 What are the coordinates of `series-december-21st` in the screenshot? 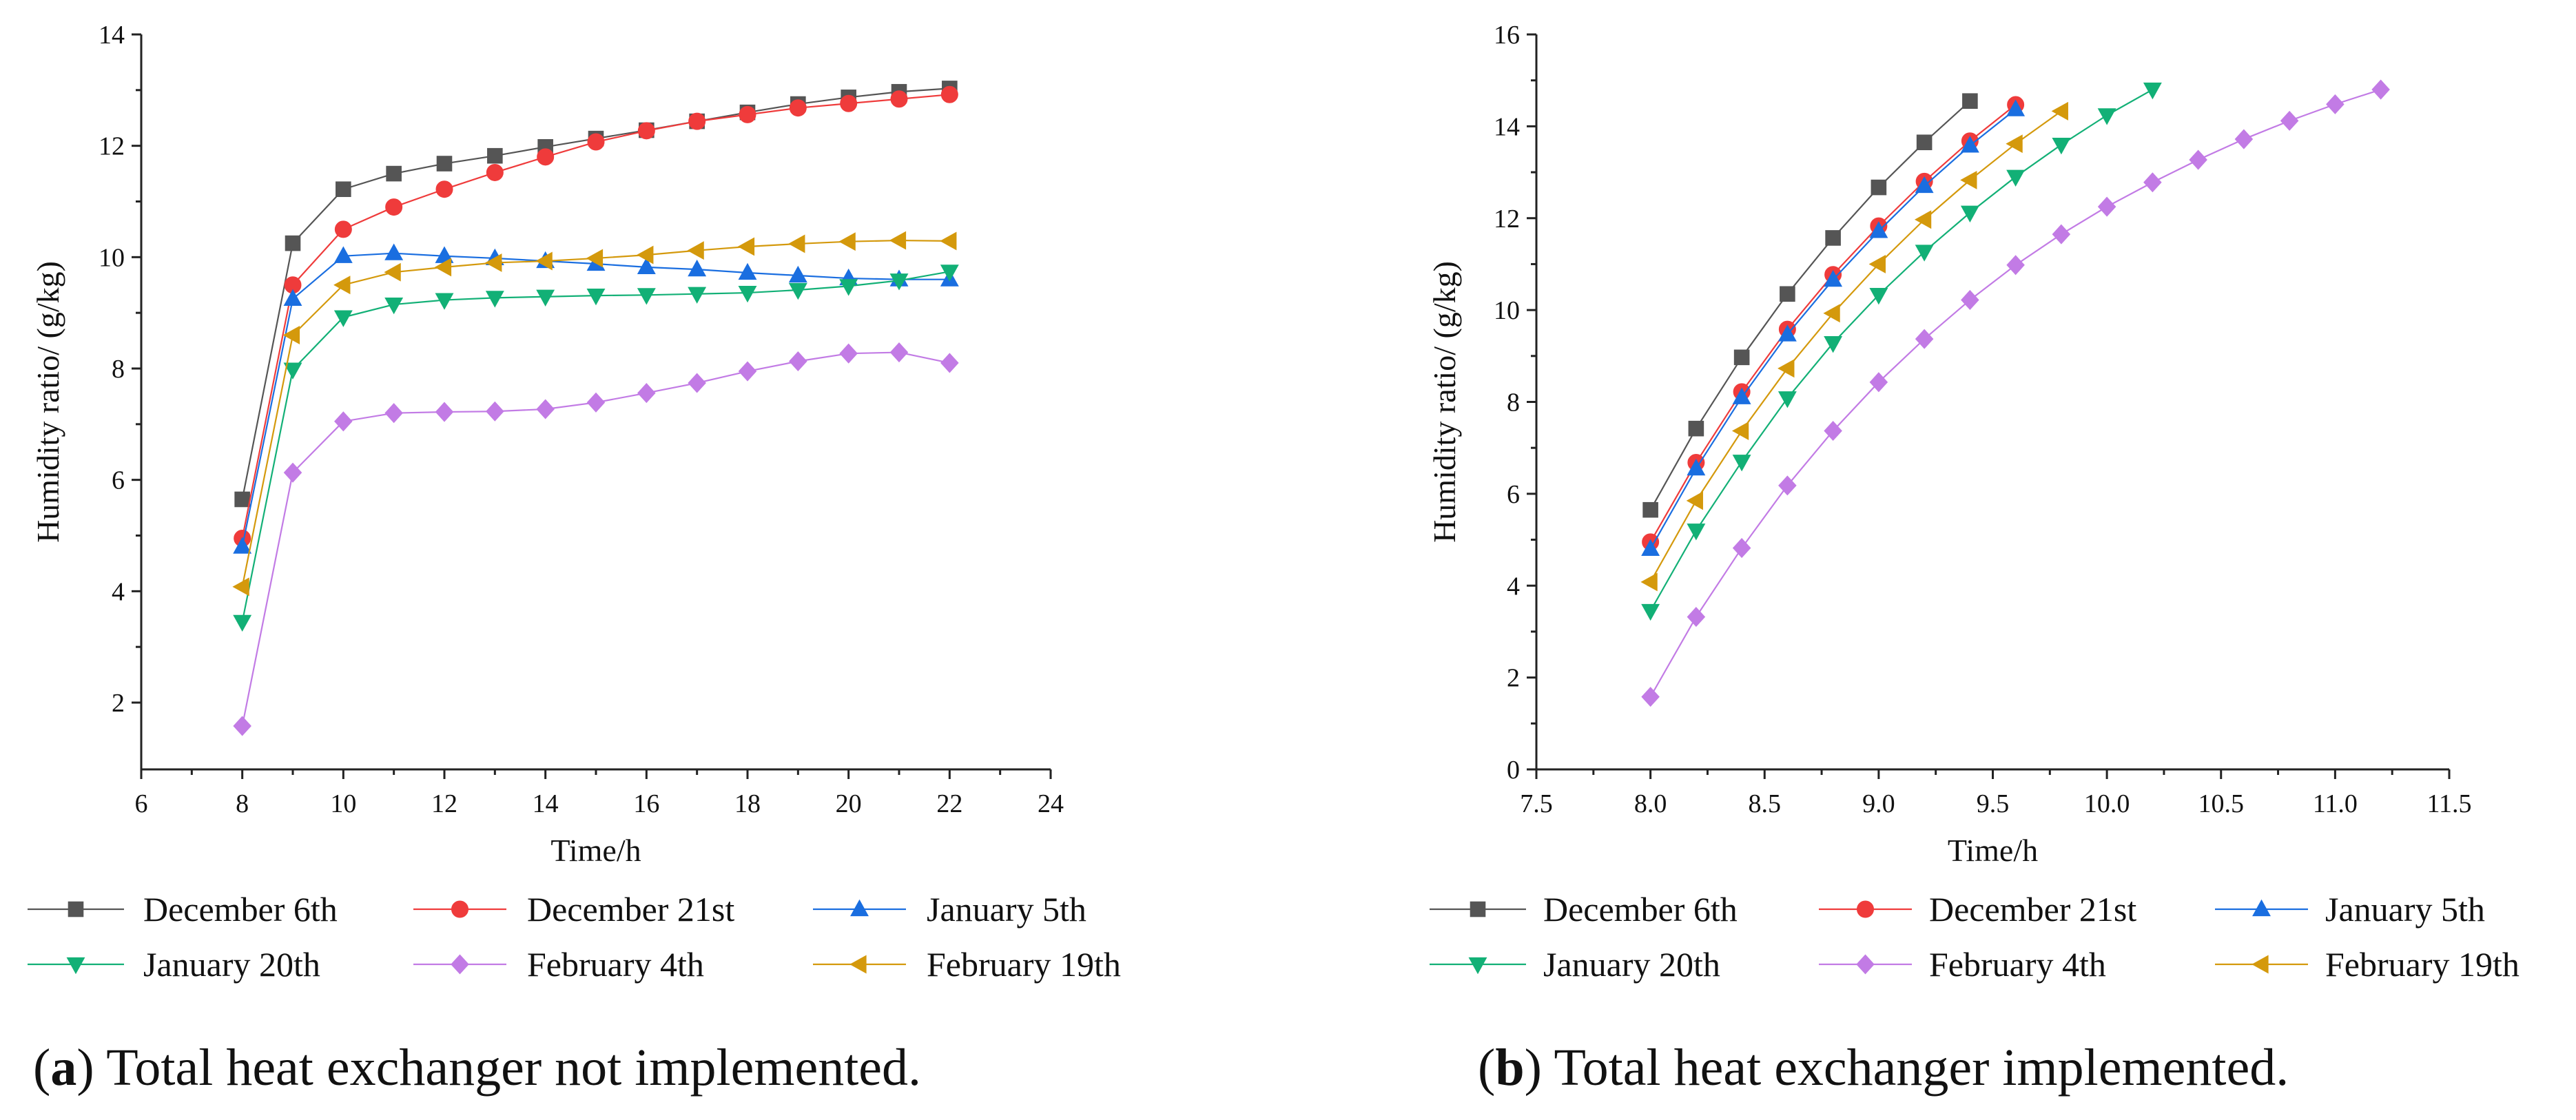 It's located at (596, 316).